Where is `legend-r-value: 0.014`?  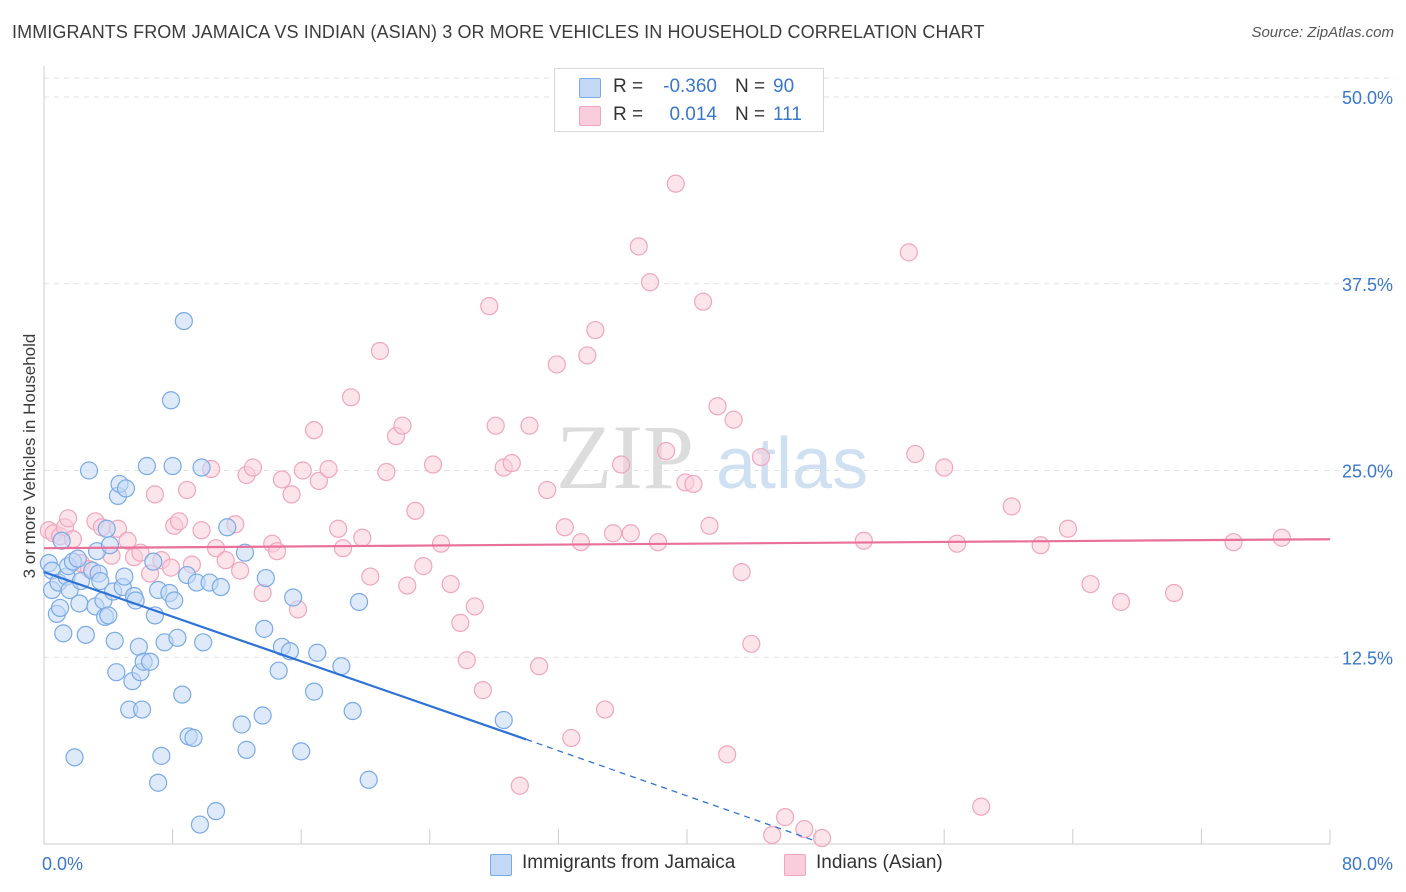 legend-r-value: 0.014 is located at coordinates (693, 114).